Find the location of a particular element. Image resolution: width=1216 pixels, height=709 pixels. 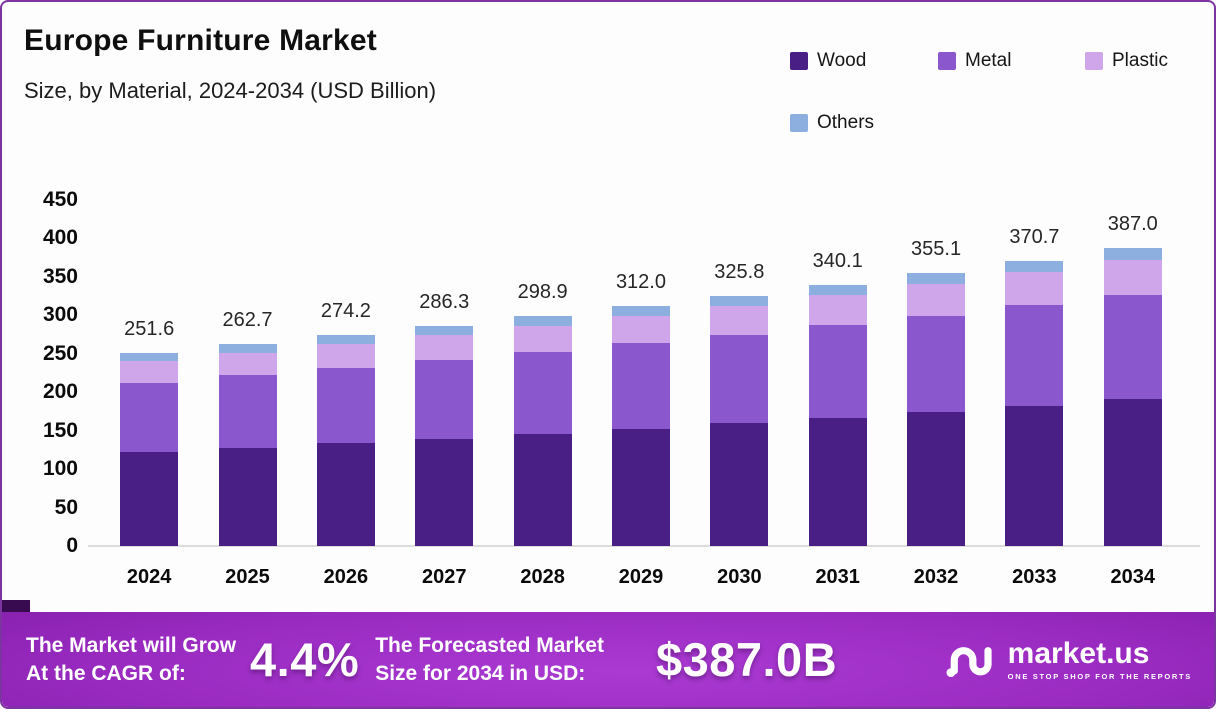

legend-swatch-plastic is located at coordinates (1094, 61).